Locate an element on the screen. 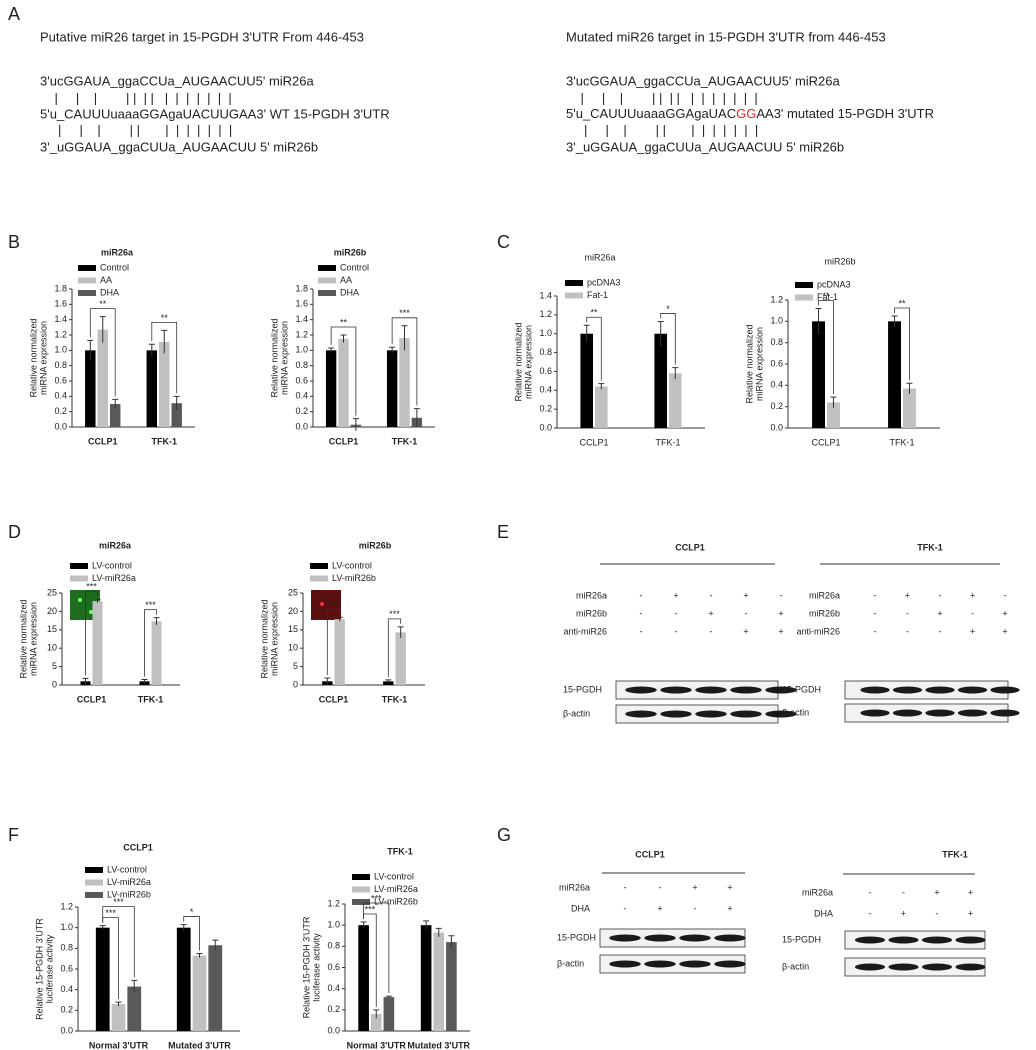 The width and height of the screenshot is (1036, 1050). y-tick-label: 1.8 is located at coordinates (301, 288).